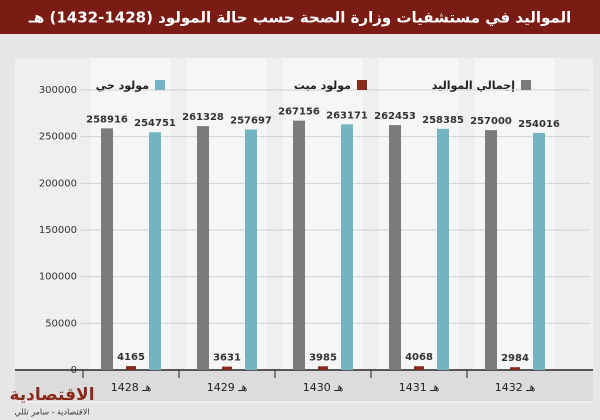 This screenshot has height=420, width=600. What do you see at coordinates (473, 85) in the screenshot?
I see `legend-label: إجمالي المواليد` at bounding box center [473, 85].